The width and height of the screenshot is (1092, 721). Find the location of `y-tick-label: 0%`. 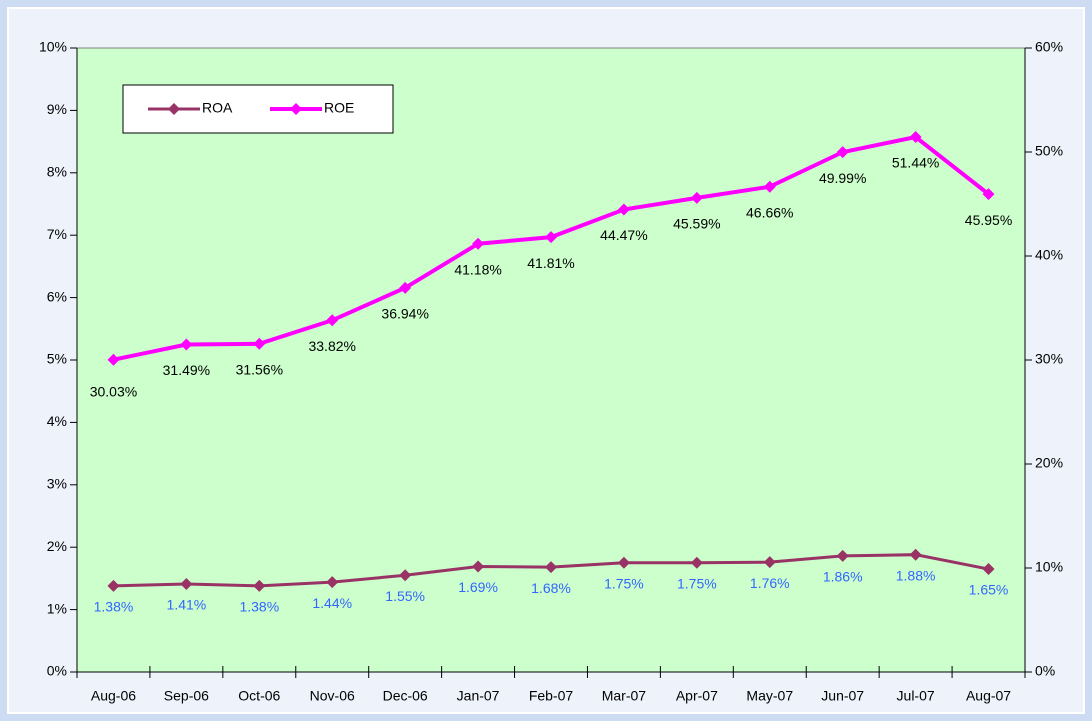

y-tick-label: 0% is located at coordinates (57, 671).